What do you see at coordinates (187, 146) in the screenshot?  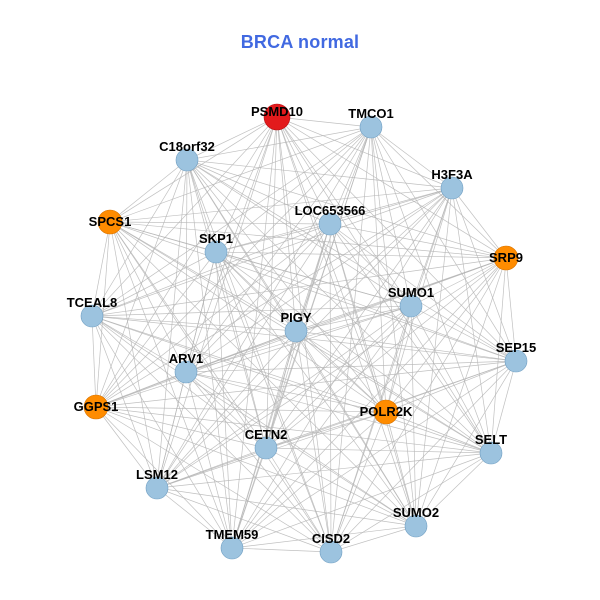 I see `node-label-c18orf32: C18orf32` at bounding box center [187, 146].